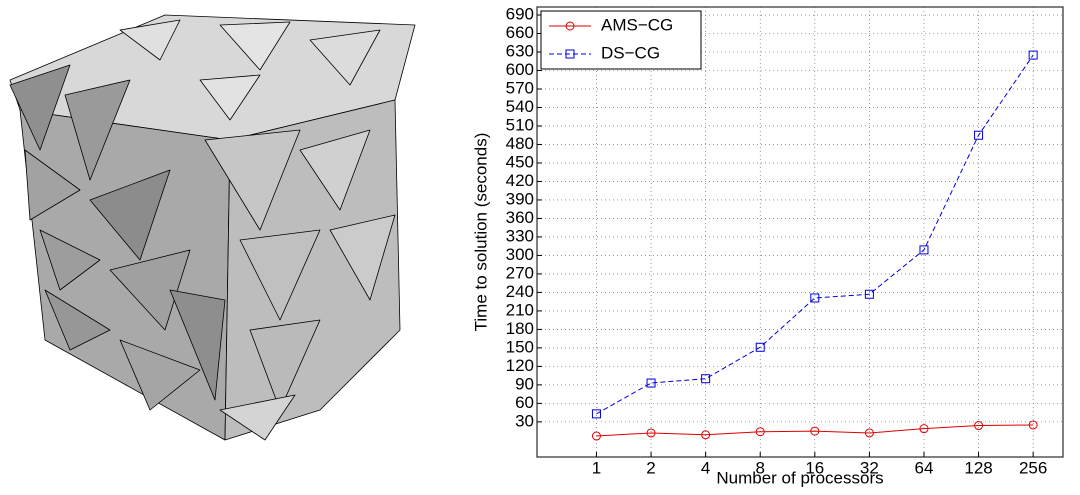  I want to click on legend-label: DS−CG, so click(630, 52).